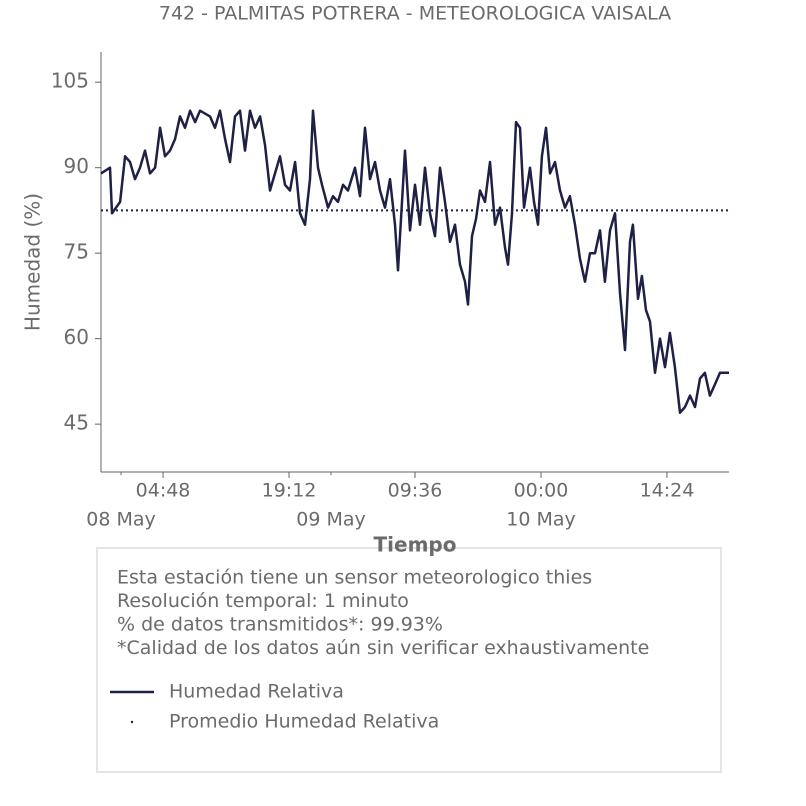 The height and width of the screenshot is (806, 806). What do you see at coordinates (415, 491) in the screenshot?
I see `x-tick-label: 09:36` at bounding box center [415, 491].